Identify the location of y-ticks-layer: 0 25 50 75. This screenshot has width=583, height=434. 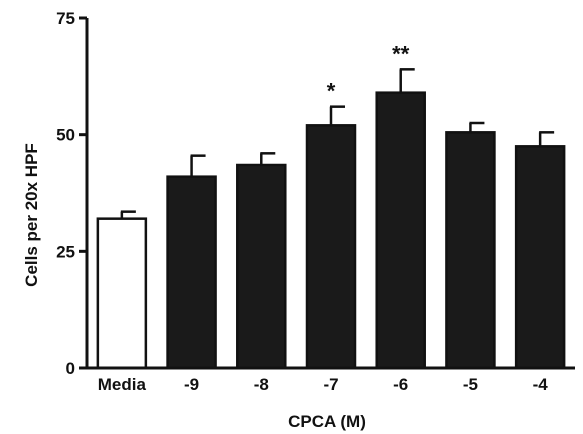
(71, 193).